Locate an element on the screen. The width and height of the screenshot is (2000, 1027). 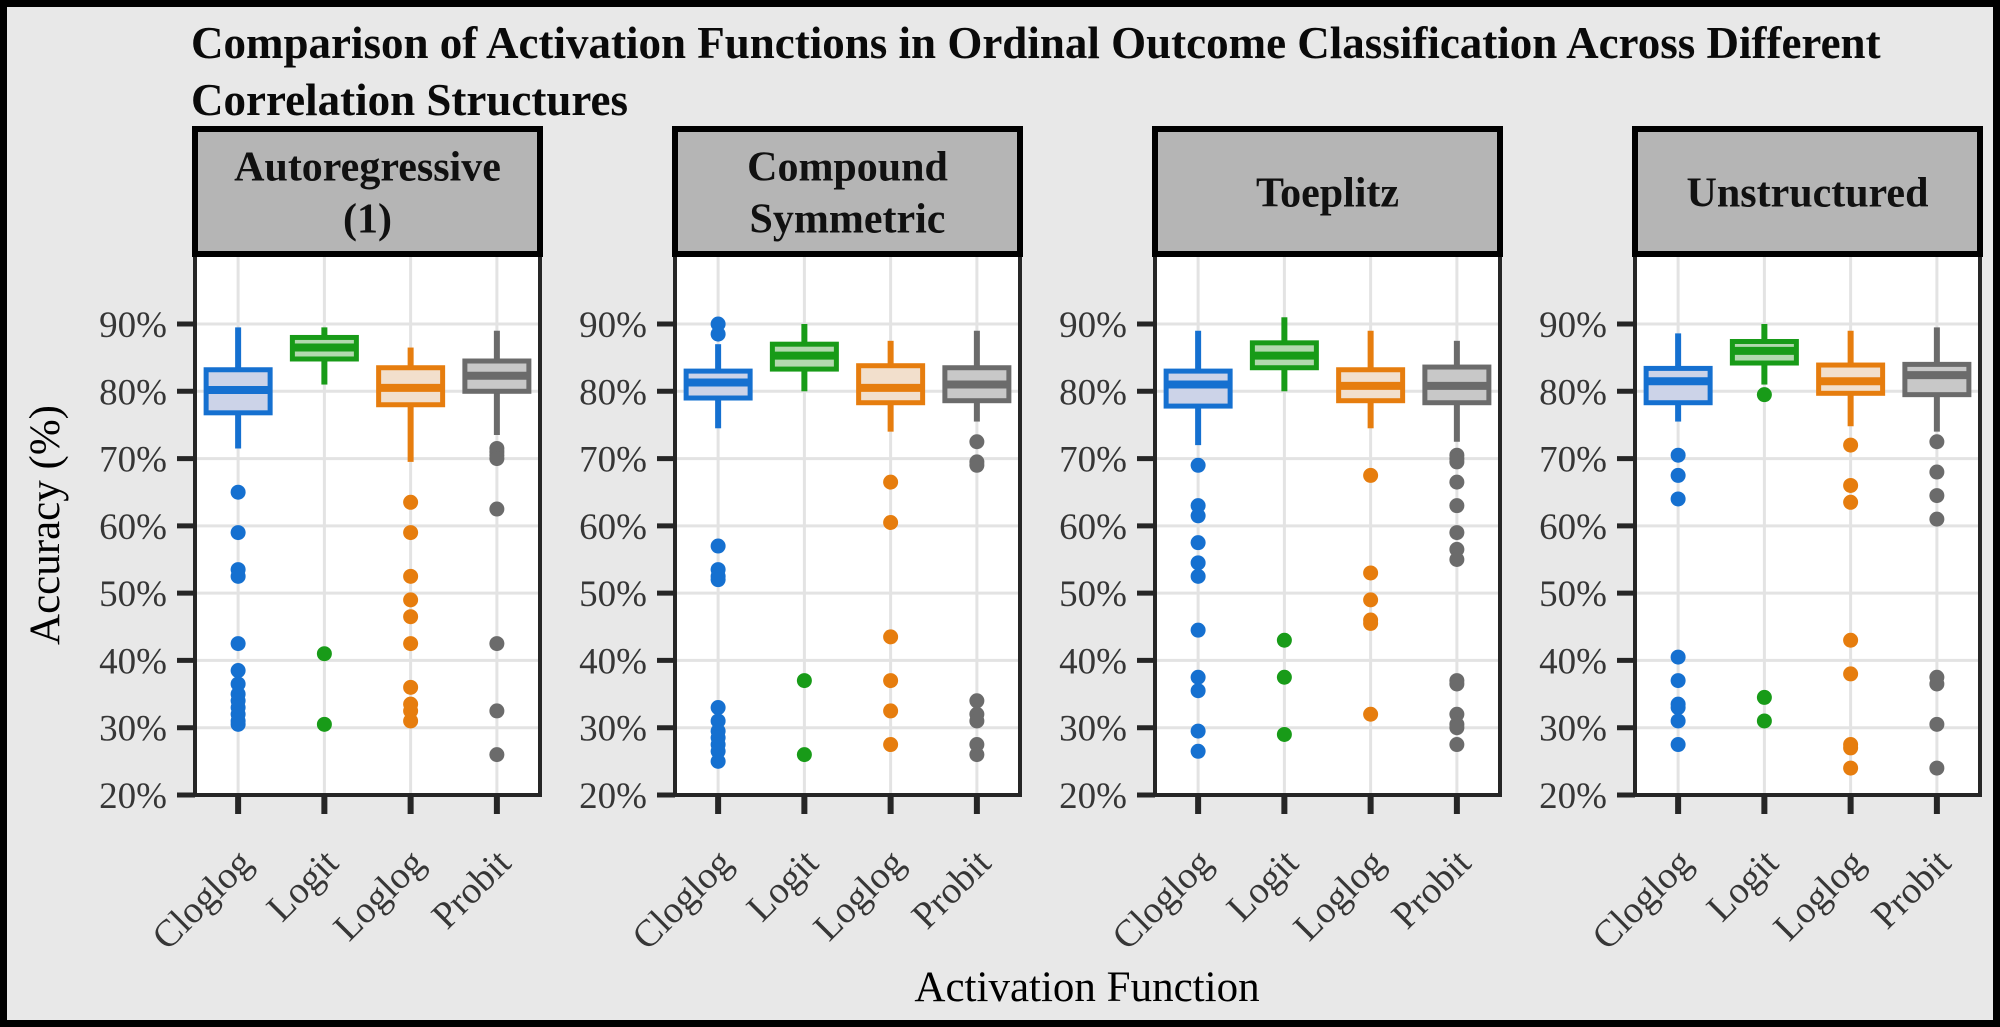
facet-strip-label: Unstructured is located at coordinates (1808, 194).